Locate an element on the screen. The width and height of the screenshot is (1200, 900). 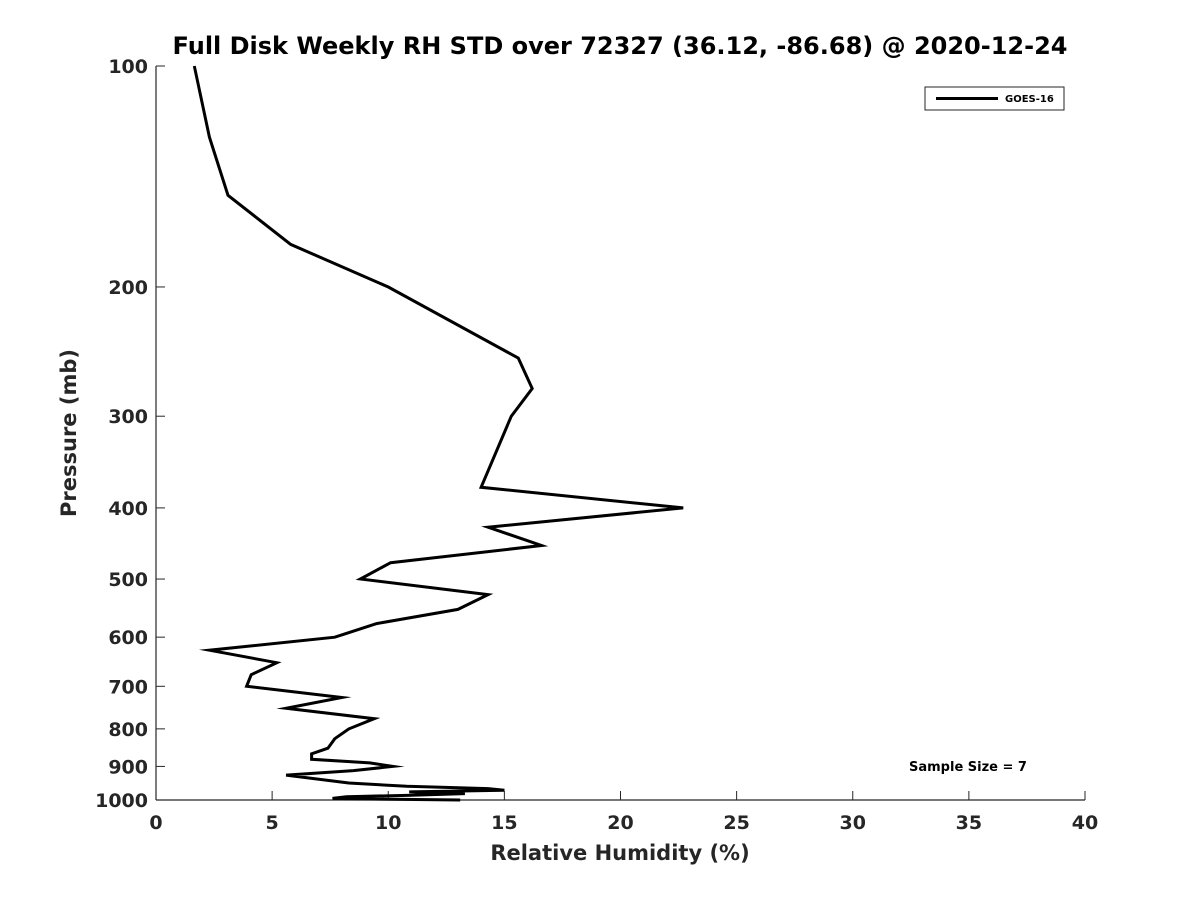
y-tick-label: 1000 is located at coordinates (121, 801).